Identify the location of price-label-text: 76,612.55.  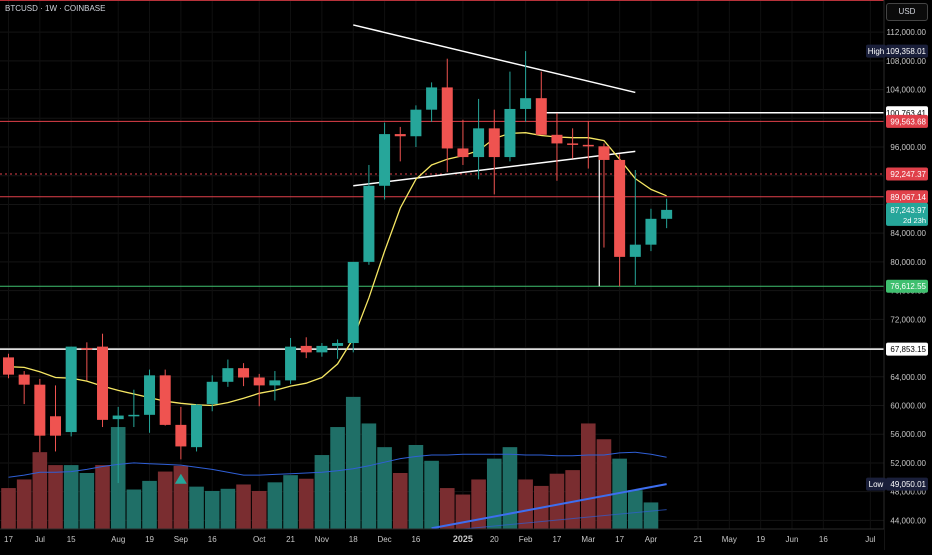
(908, 286).